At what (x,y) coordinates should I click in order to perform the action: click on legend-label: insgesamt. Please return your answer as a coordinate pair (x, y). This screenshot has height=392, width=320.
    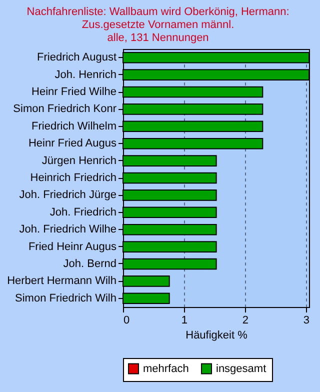
    Looking at the image, I should click on (241, 368).